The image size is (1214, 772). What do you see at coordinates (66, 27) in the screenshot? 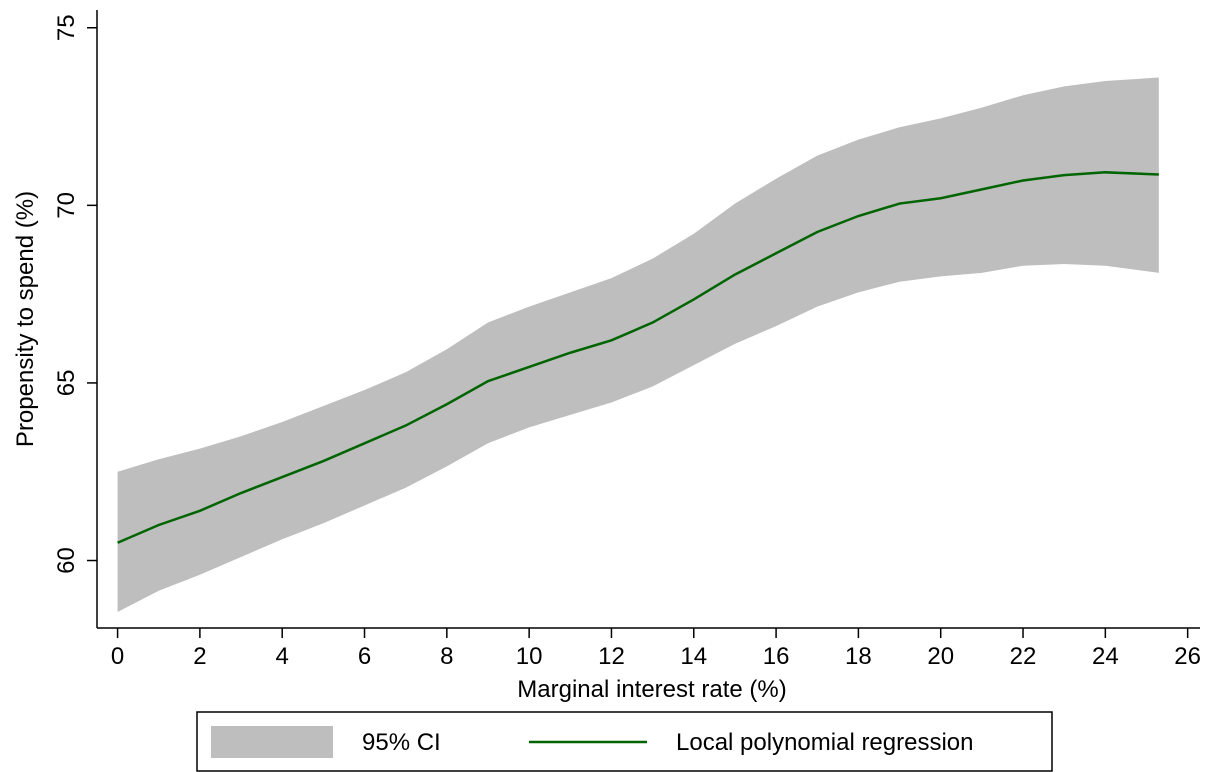
I see `y-tick-label: 75` at bounding box center [66, 27].